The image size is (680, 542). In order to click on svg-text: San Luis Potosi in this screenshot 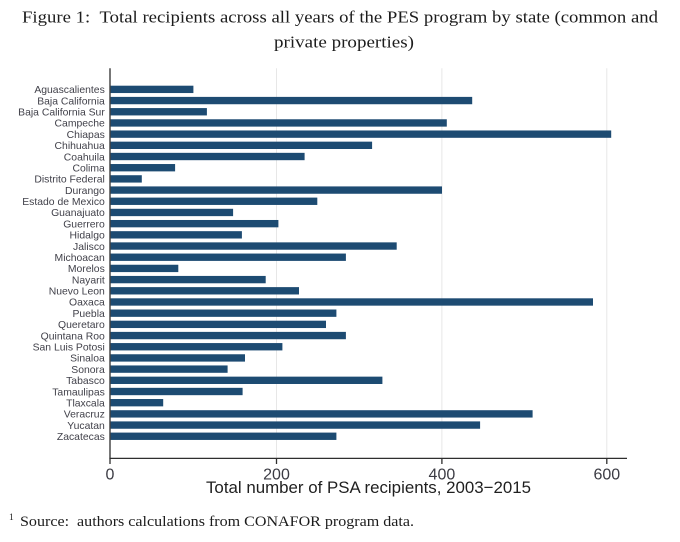, I will do `click(69, 348)`.